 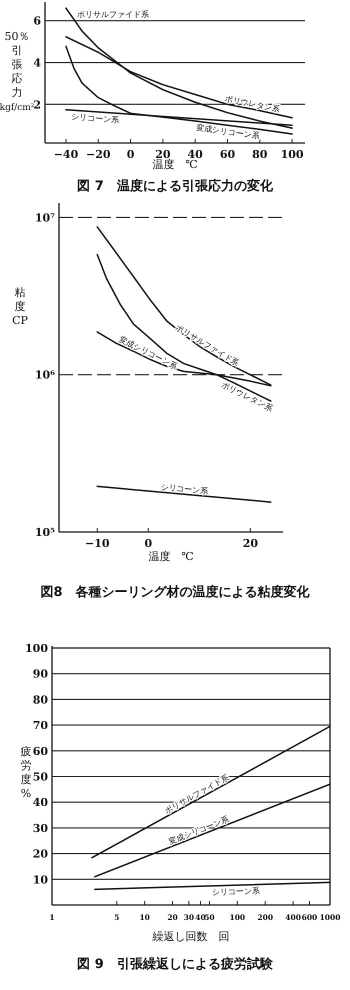 I want to click on text: シリコーン系, so click(x=184, y=489).